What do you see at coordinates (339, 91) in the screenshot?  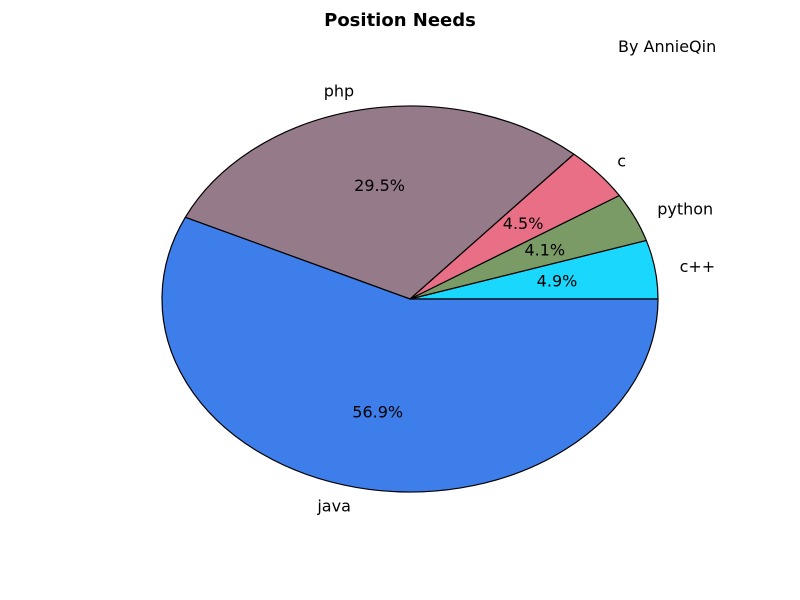 I see `slice-label-php: php` at bounding box center [339, 91].